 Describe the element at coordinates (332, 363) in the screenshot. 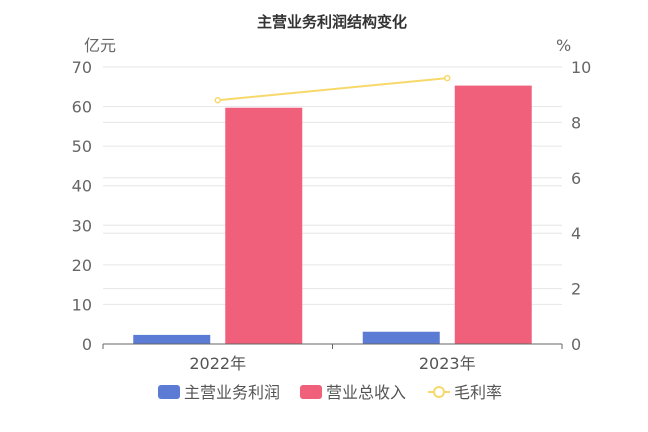

I see `category-labels: 2022年 2023年` at that location.